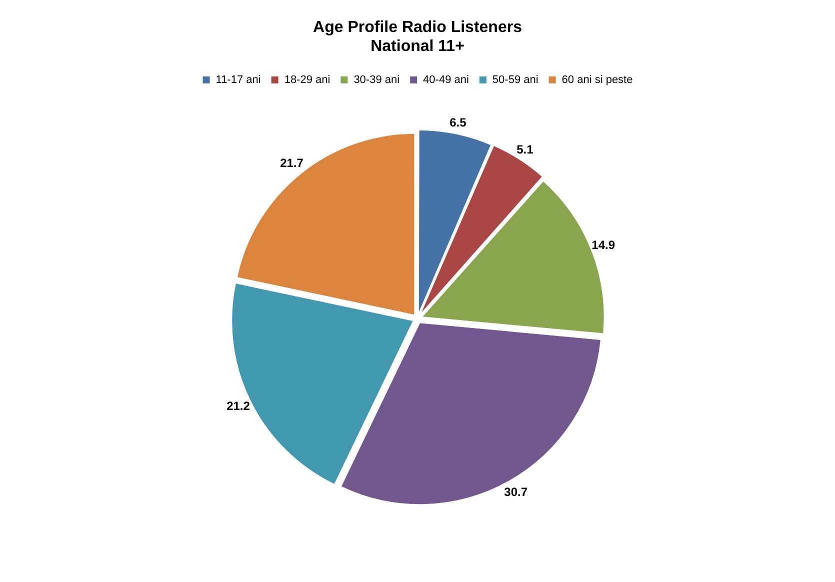  What do you see at coordinates (446, 80) in the screenshot?
I see `legend-label: 40-49 ani` at bounding box center [446, 80].